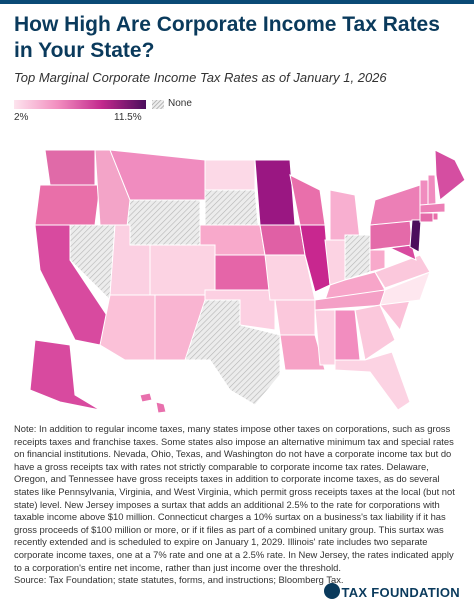 The image size is (474, 607). What do you see at coordinates (21, 117) in the screenshot?
I see `legend-min-label: 2%` at bounding box center [21, 117].